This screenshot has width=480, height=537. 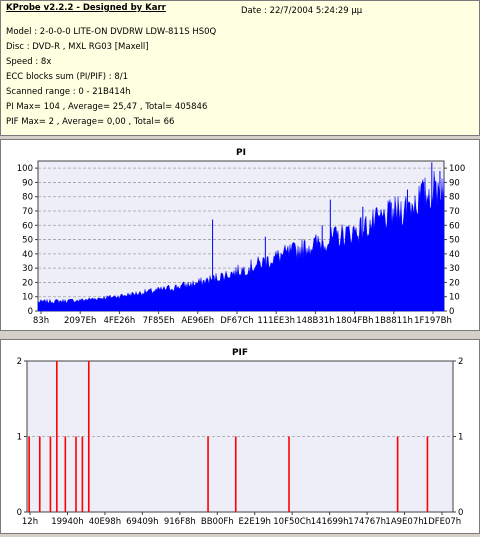 I want to click on pi-ytick-label-left: 80, so click(x=27, y=198).